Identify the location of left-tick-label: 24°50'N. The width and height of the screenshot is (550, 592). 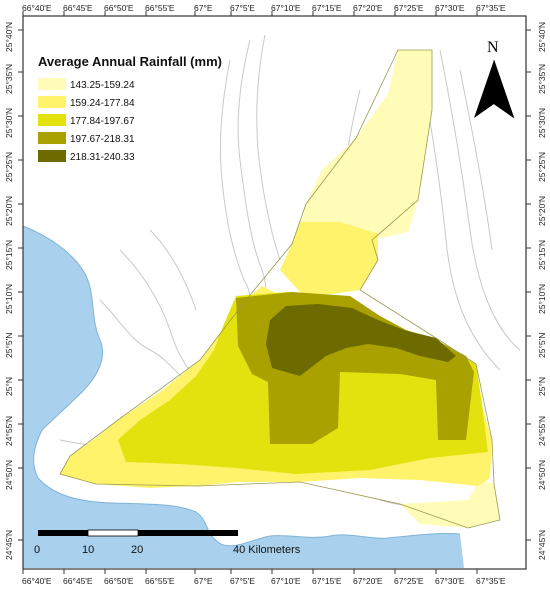
(9, 475).